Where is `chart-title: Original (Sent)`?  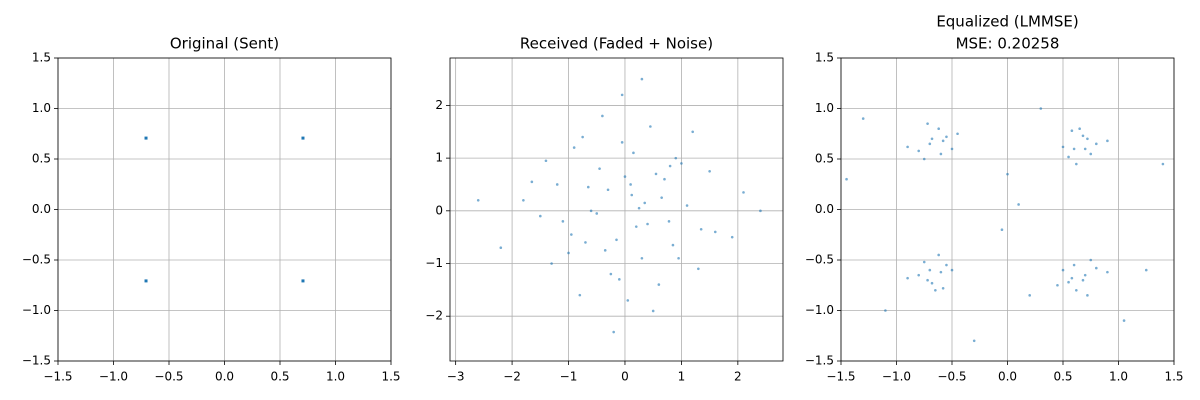
chart-title: Original (Sent) is located at coordinates (224, 44).